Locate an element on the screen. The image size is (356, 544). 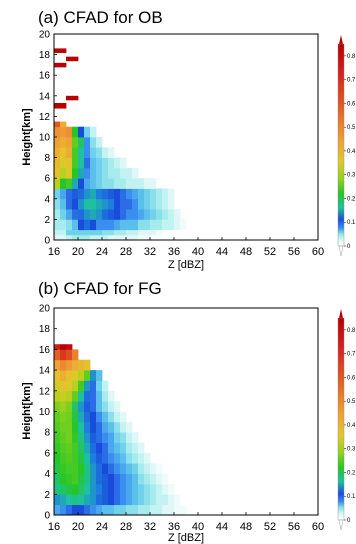
panel-b-plot is located at coordinates (120, 430).